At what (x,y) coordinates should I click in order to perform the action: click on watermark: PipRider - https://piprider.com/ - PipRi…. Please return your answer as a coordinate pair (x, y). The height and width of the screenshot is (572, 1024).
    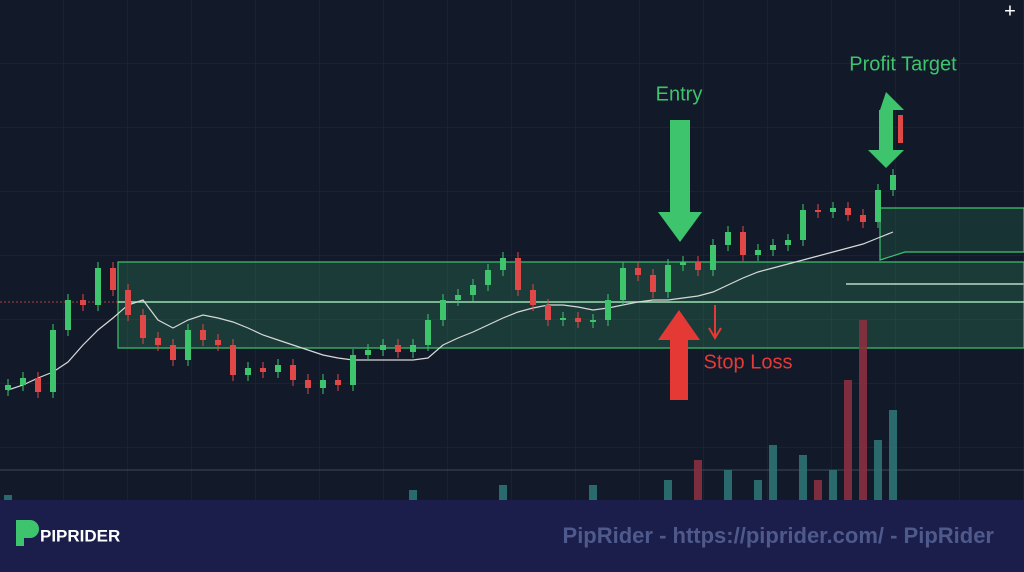
    Looking at the image, I should click on (779, 535).